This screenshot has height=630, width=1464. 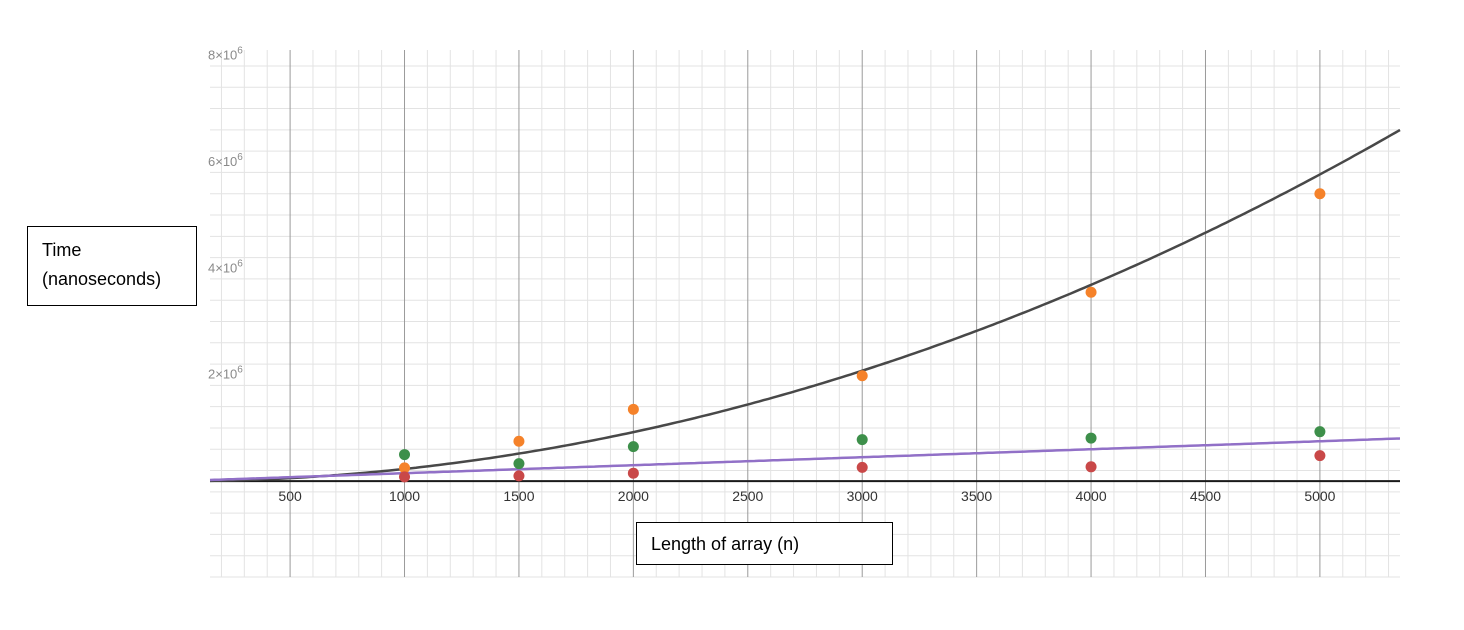 What do you see at coordinates (1205, 496) in the screenshot?
I see `x-tick-label: 4500` at bounding box center [1205, 496].